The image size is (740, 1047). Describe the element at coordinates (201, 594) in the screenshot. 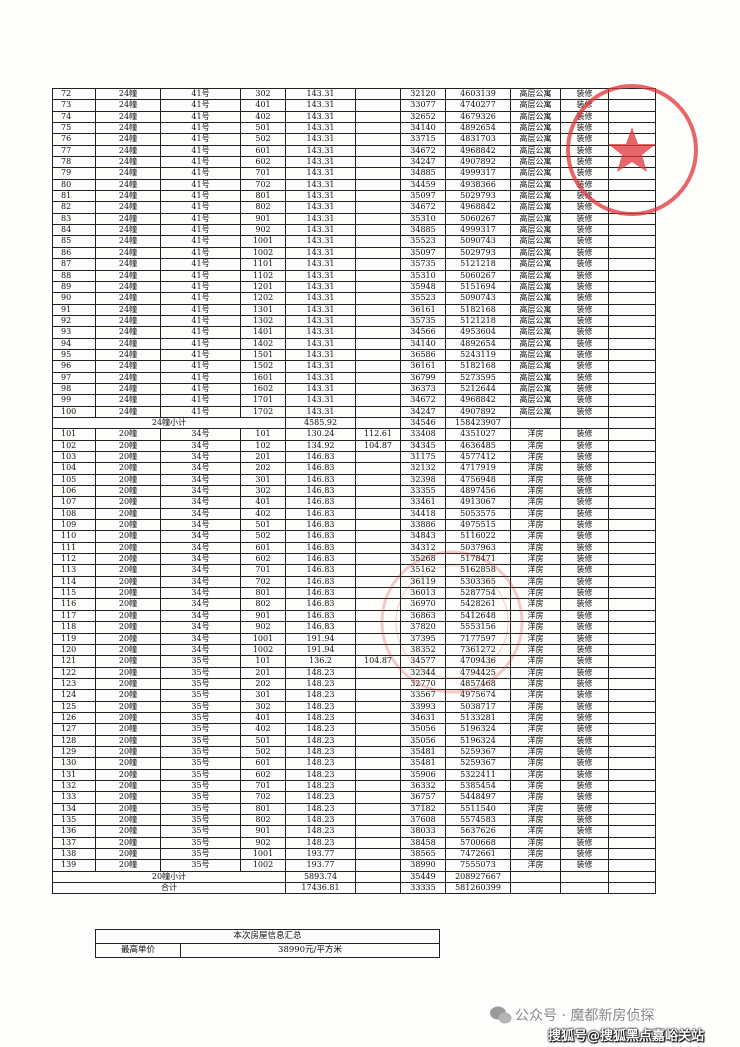

I see `unit: 34号` at that location.